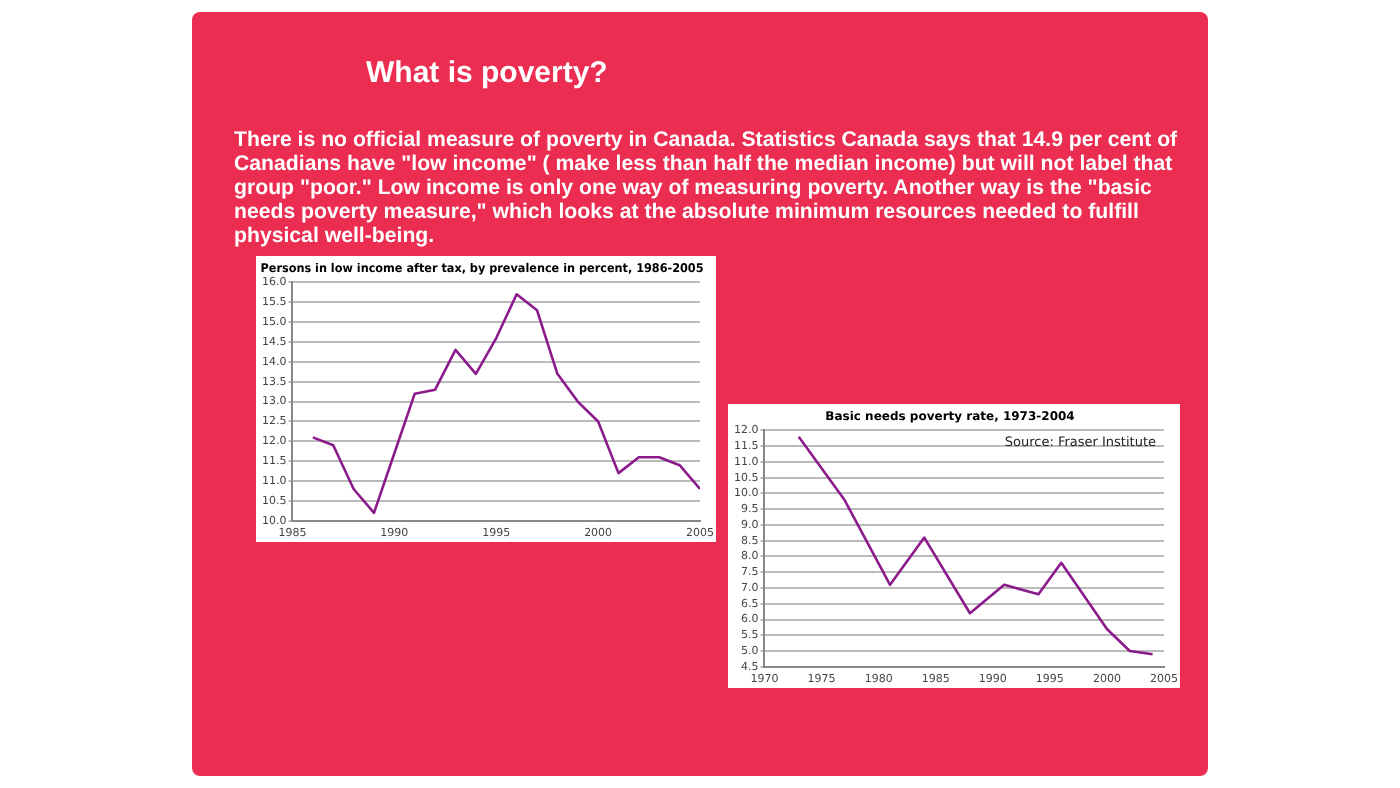 Image resolution: width=1400 pixels, height=788 pixels. I want to click on text: There is no official measure of poverty in Canada. Statistics Canada says that 14.9 per cent of Canadians have "low income" ( make less than half the median income) but will not label that group "poor." Low income is only one way of measuring poverty. Another way is the "basic needs poverty measure," which looks at the absolute minimum resources needed to fulfill physical well-being., so click(707, 188).